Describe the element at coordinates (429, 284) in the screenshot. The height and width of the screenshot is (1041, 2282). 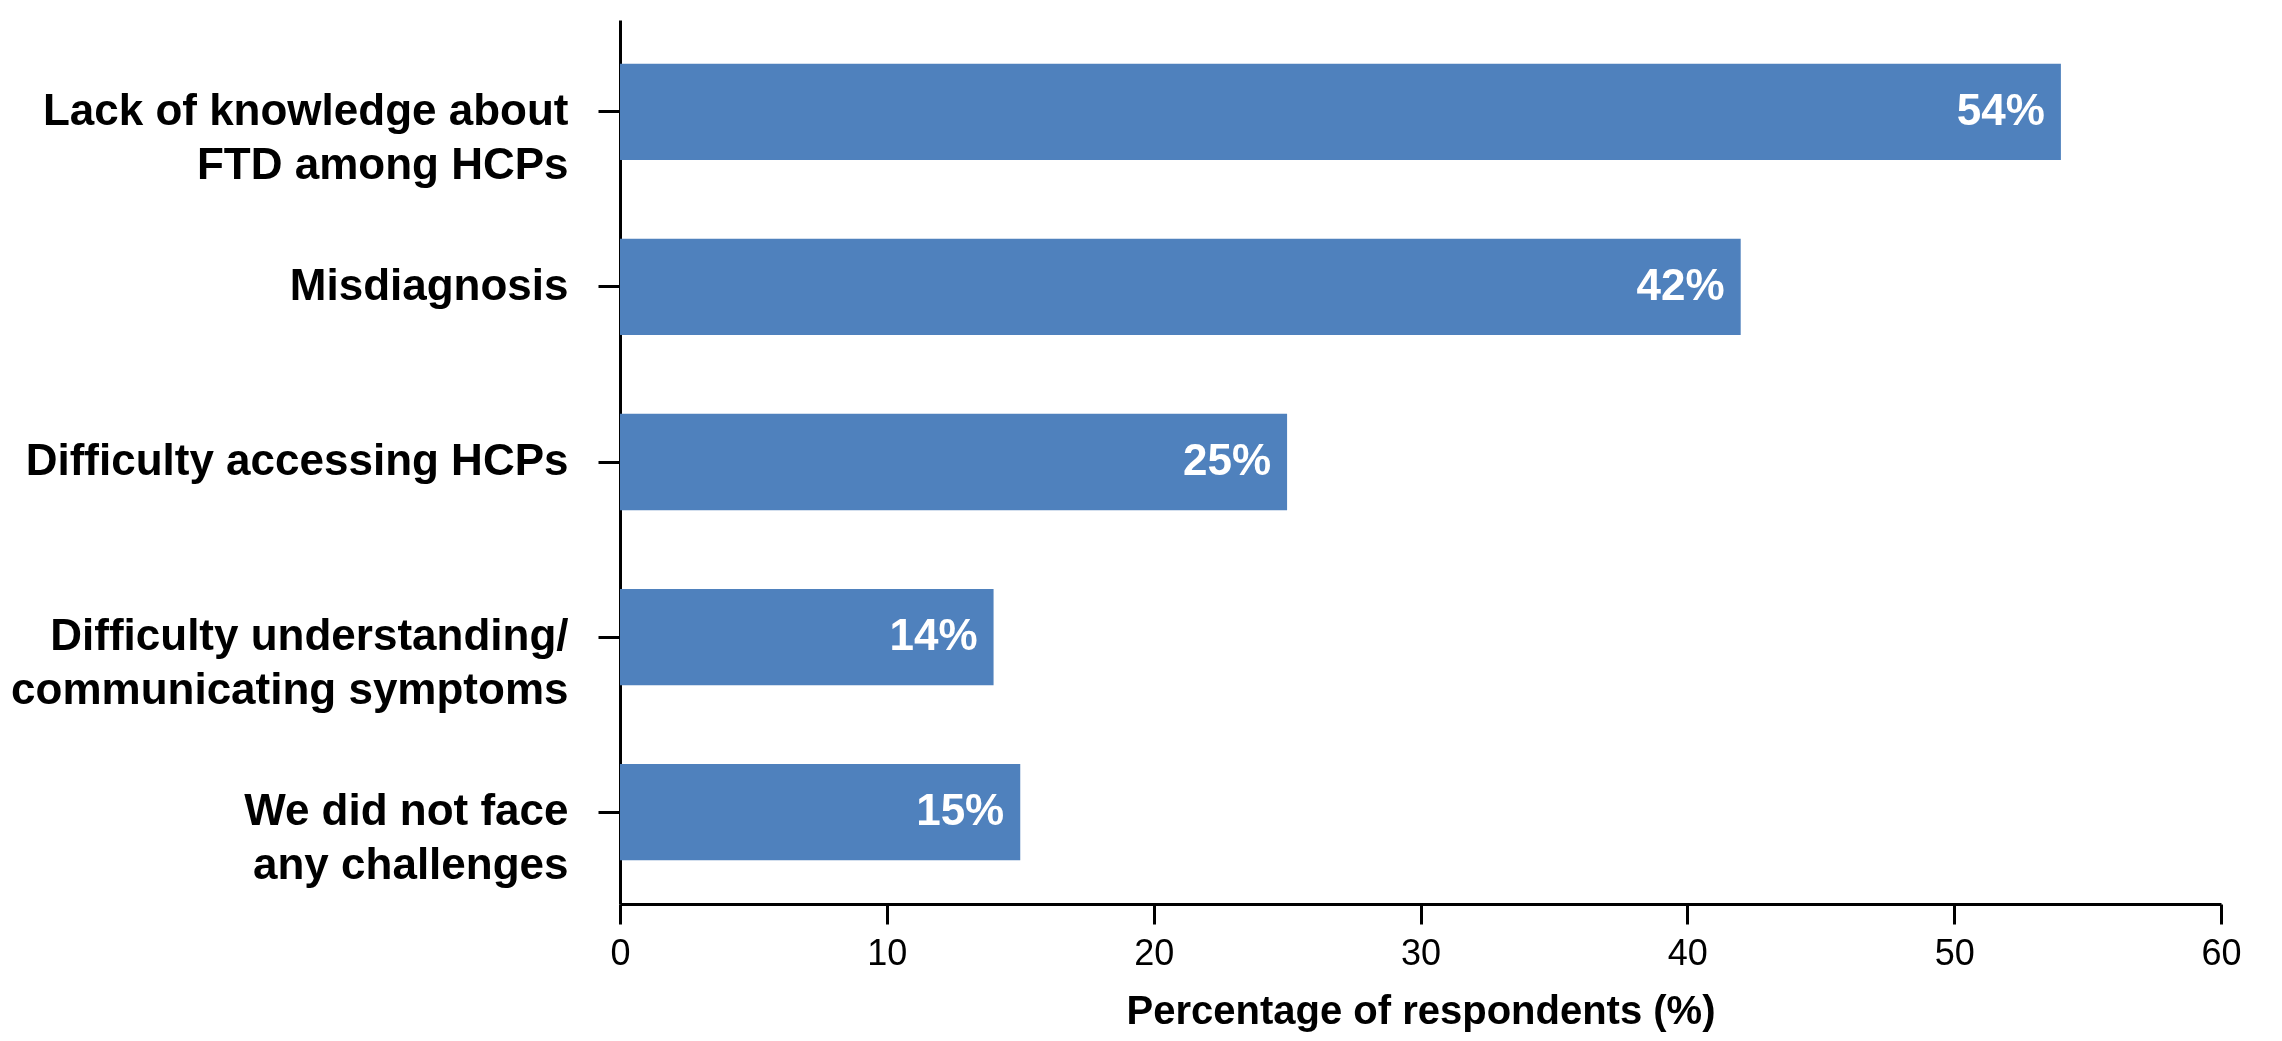
I see `y-tick-label: Misdiagnosis` at that location.